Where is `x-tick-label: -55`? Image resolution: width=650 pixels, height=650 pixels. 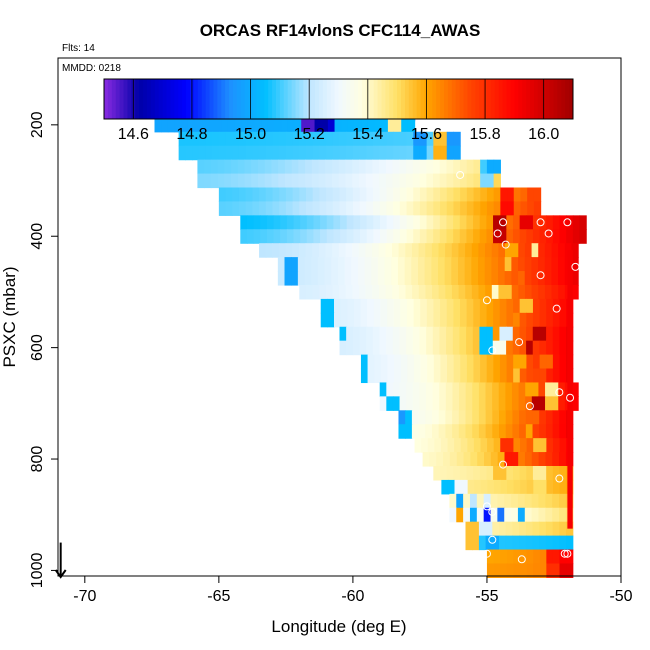 x-tick-label: -55 is located at coordinates (486, 596).